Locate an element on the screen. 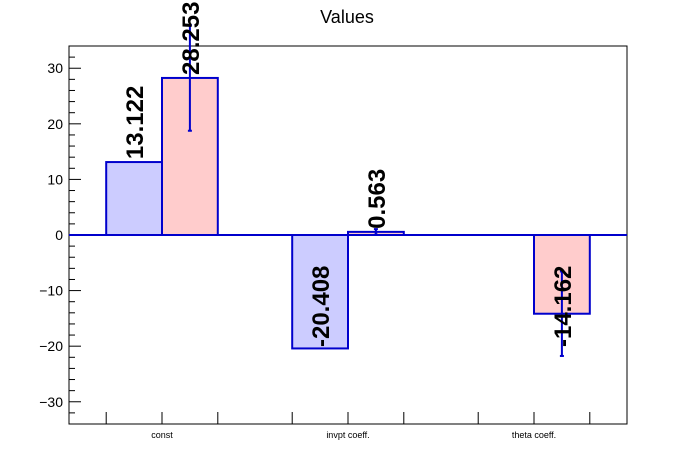 The image size is (696, 472). y-tick-label: −30 is located at coordinates (51, 402).